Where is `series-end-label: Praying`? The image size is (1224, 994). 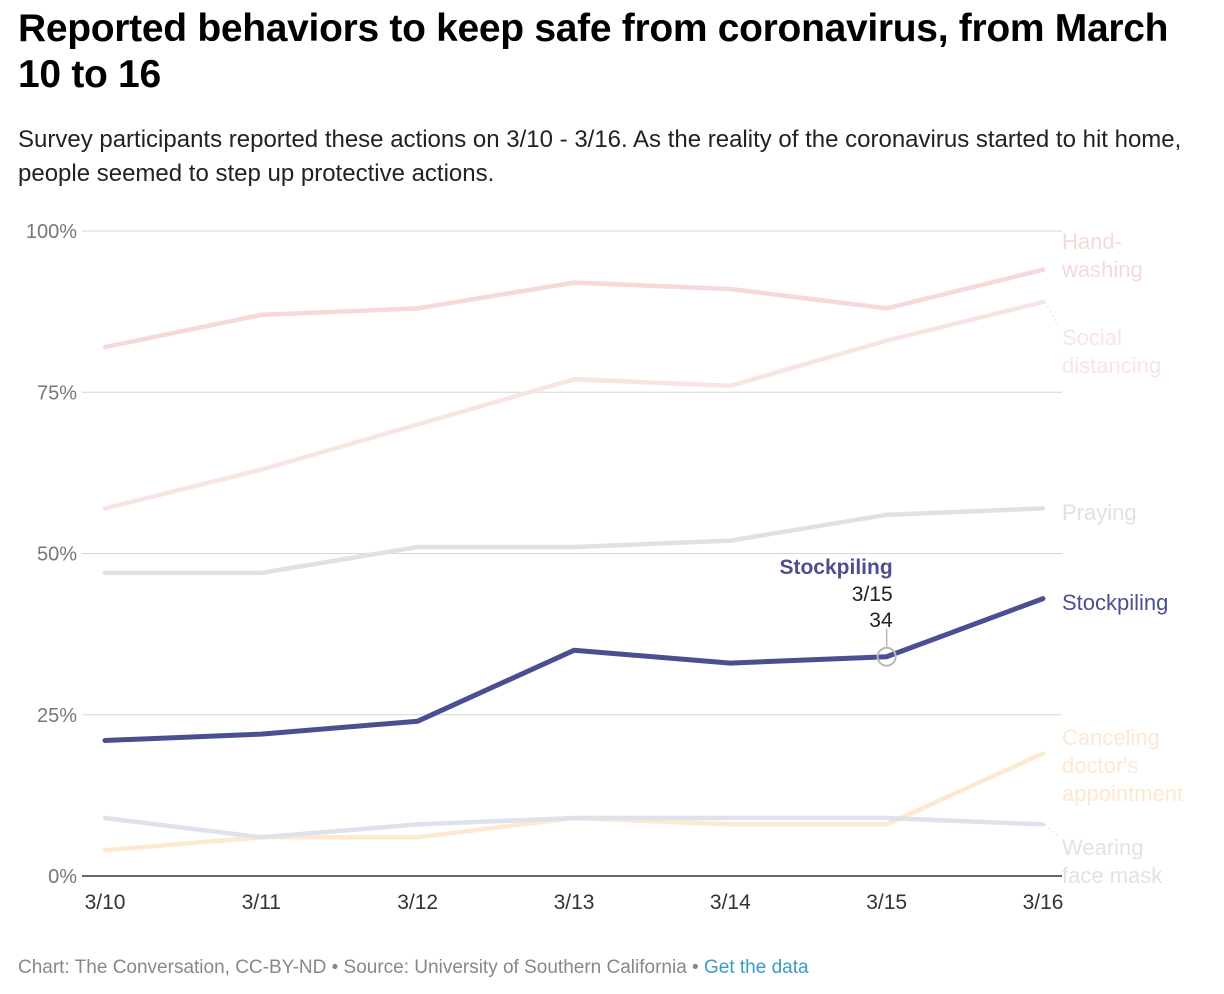 series-end-label: Praying is located at coordinates (1099, 512).